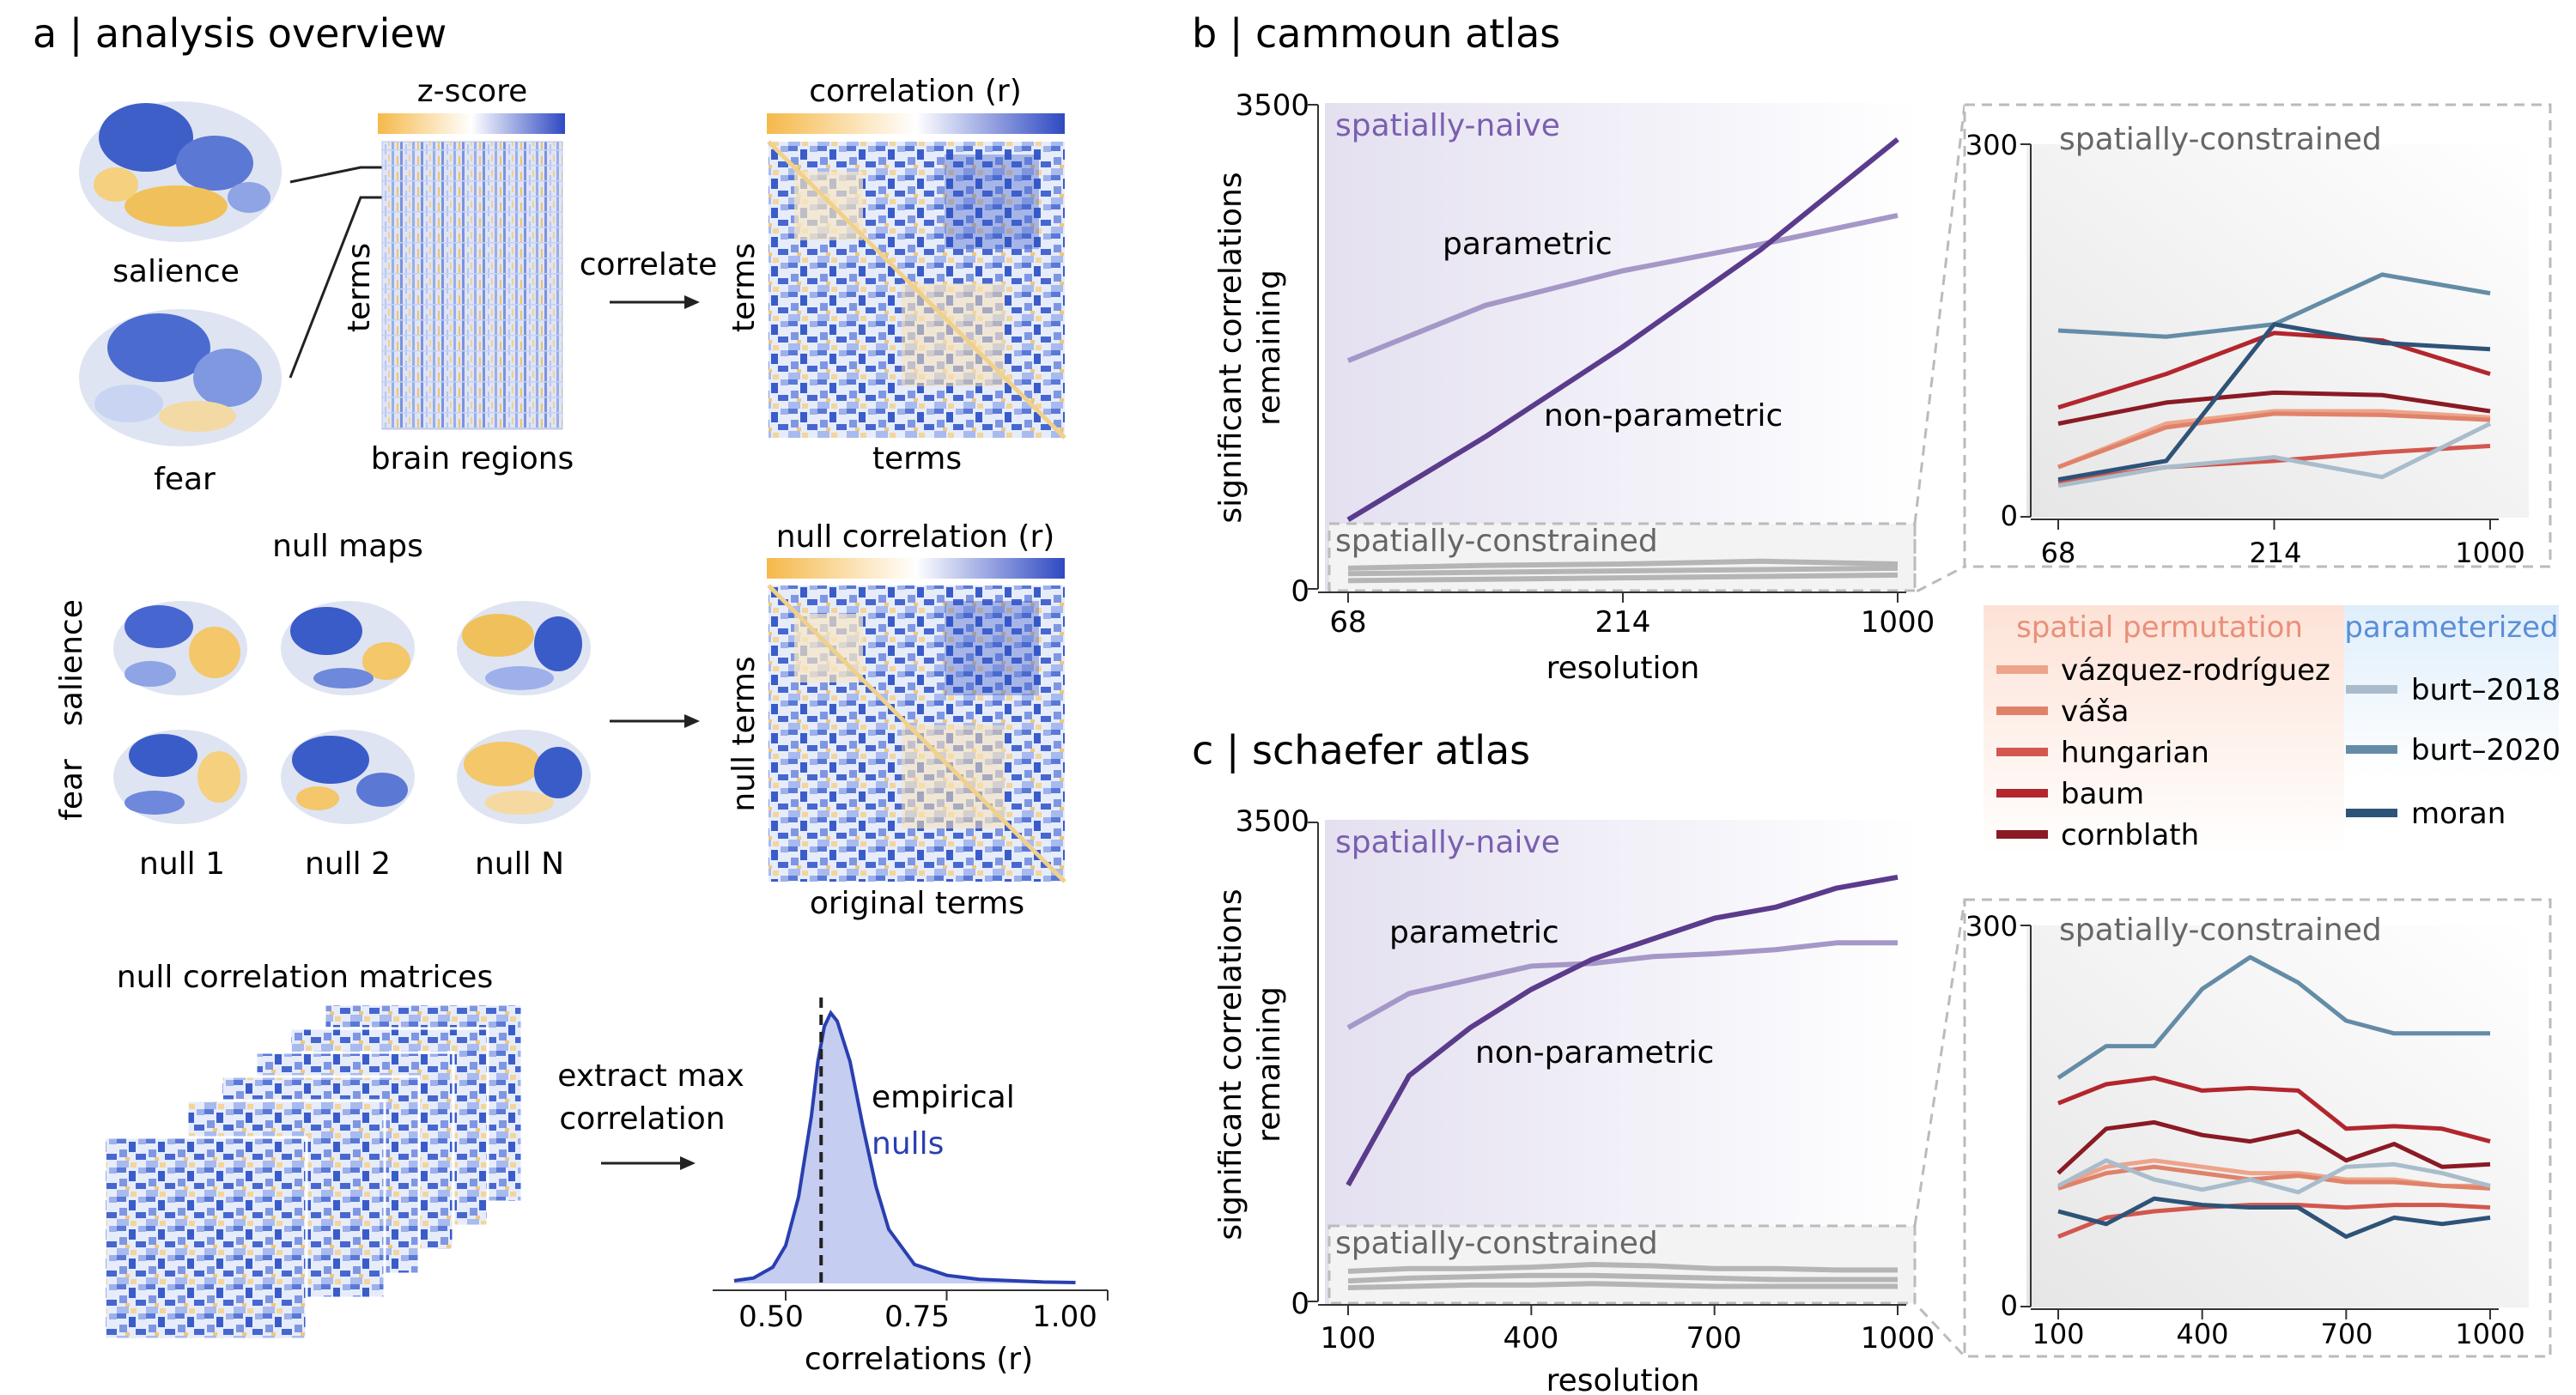  What do you see at coordinates (2274, 1176) in the screenshot?
I see `series-line-burt-2018` at bounding box center [2274, 1176].